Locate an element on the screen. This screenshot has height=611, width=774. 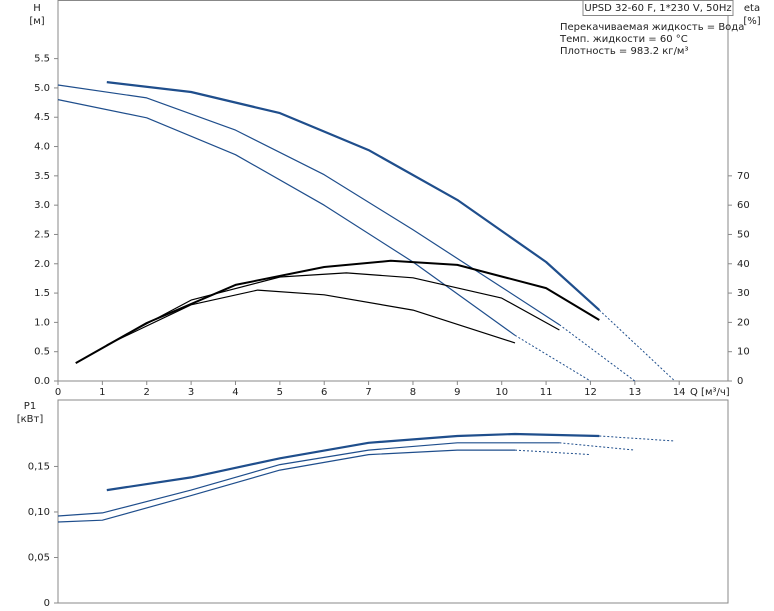
y-tick-label: 0,05 is located at coordinates (39, 557).